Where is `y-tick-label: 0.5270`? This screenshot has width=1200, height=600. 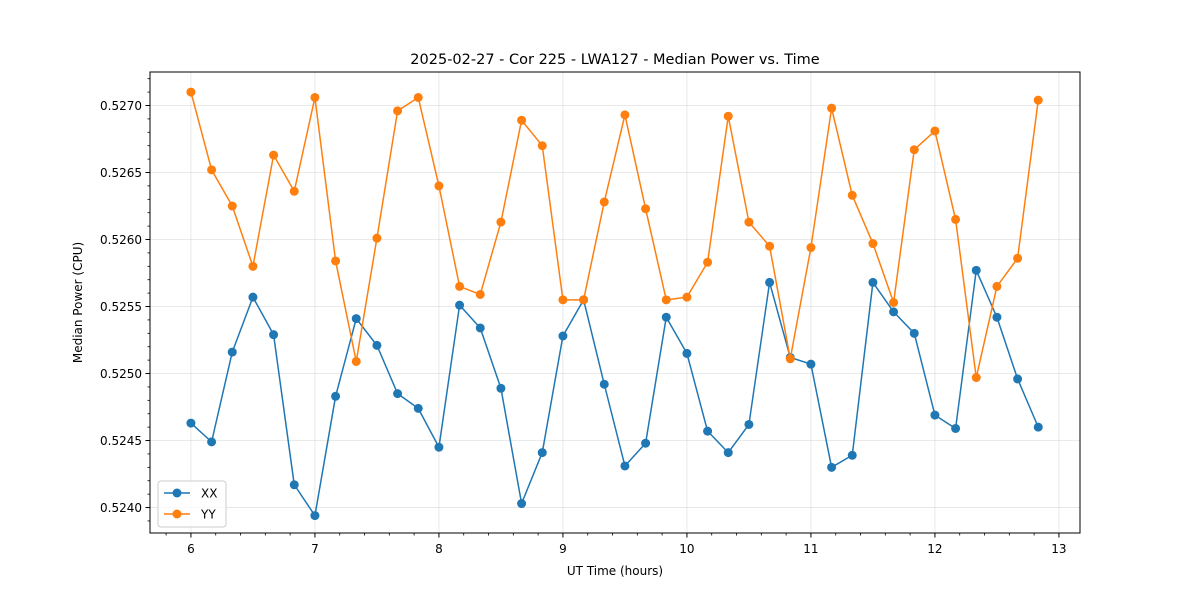
y-tick-label: 0.5270 is located at coordinates (121, 106).